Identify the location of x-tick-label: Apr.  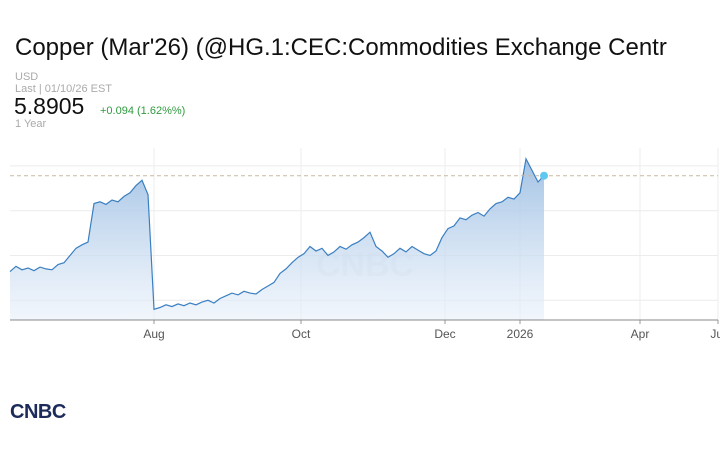
(640, 334).